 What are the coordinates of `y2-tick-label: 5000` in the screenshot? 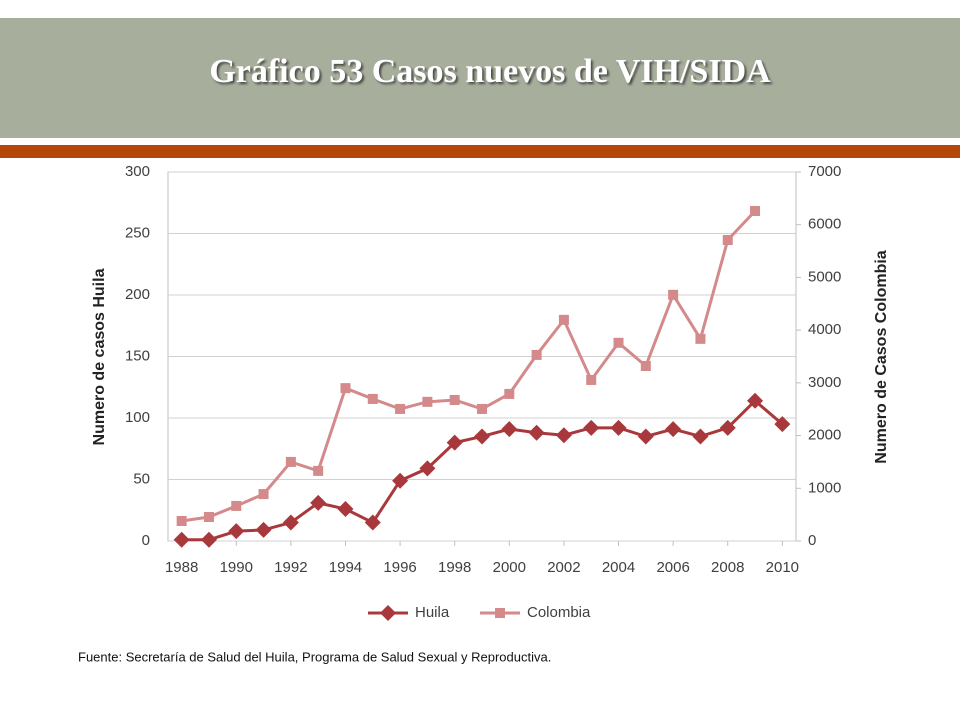 It's located at (824, 276).